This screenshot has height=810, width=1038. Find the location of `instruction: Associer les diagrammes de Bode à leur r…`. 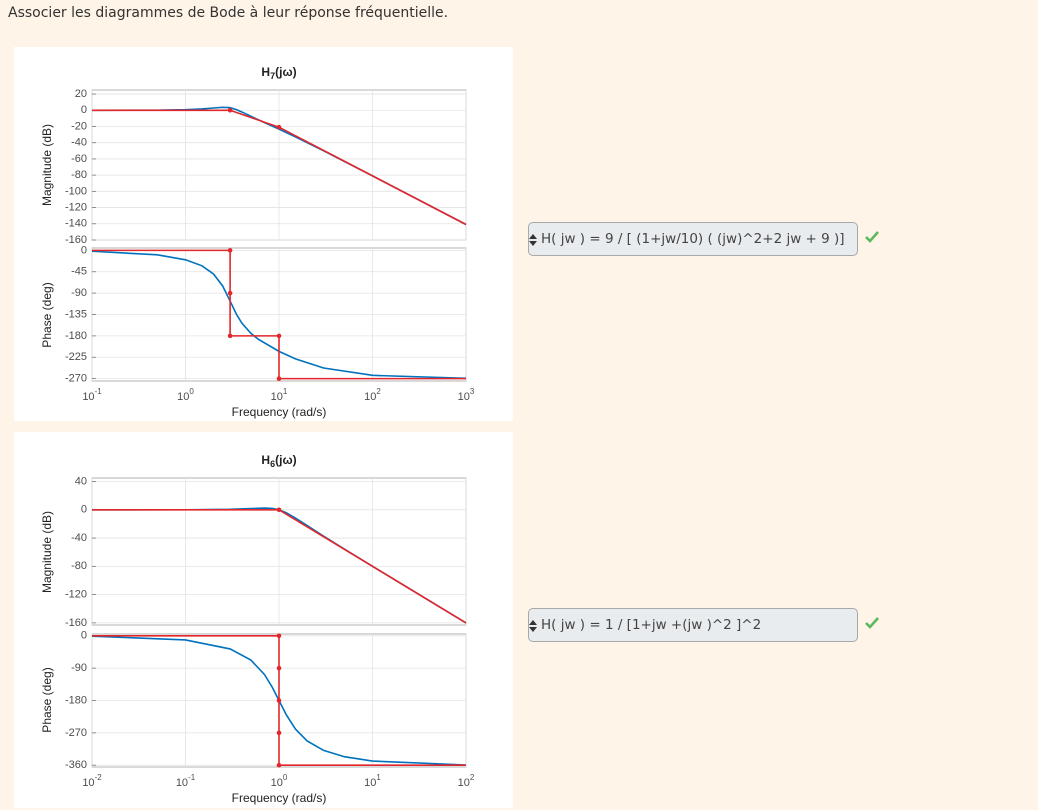

instruction: Associer les diagrammes de Bode à leur r… is located at coordinates (228, 13).